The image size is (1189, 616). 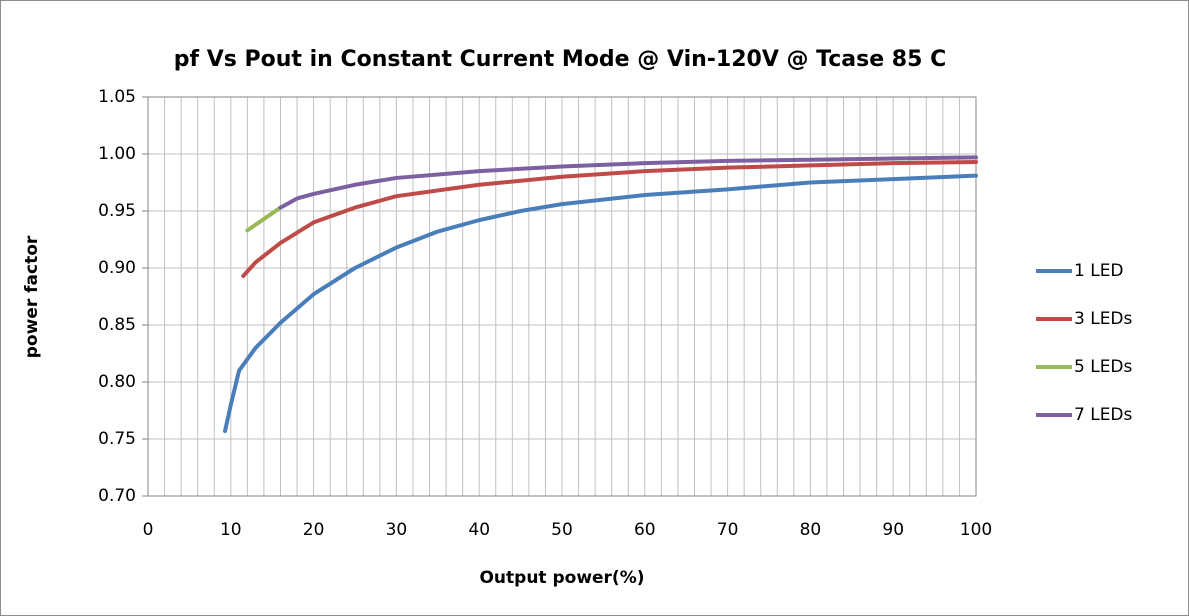 What do you see at coordinates (562, 530) in the screenshot?
I see `x-tick-label: 50` at bounding box center [562, 530].